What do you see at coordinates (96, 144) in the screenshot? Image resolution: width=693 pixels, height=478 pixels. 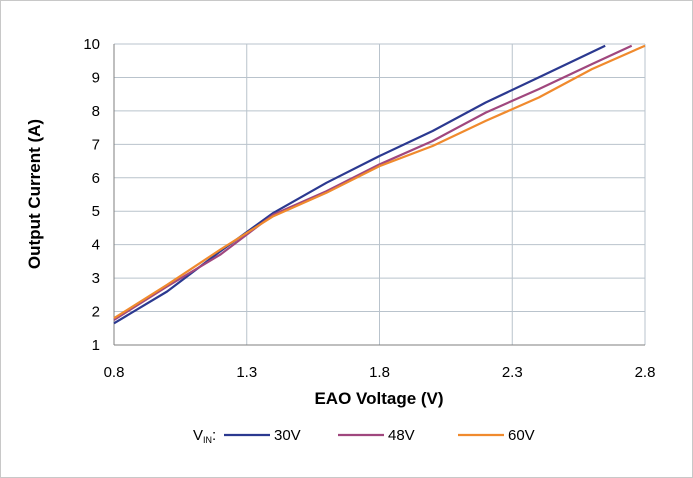 I see `y-tick-label: 7` at bounding box center [96, 144].